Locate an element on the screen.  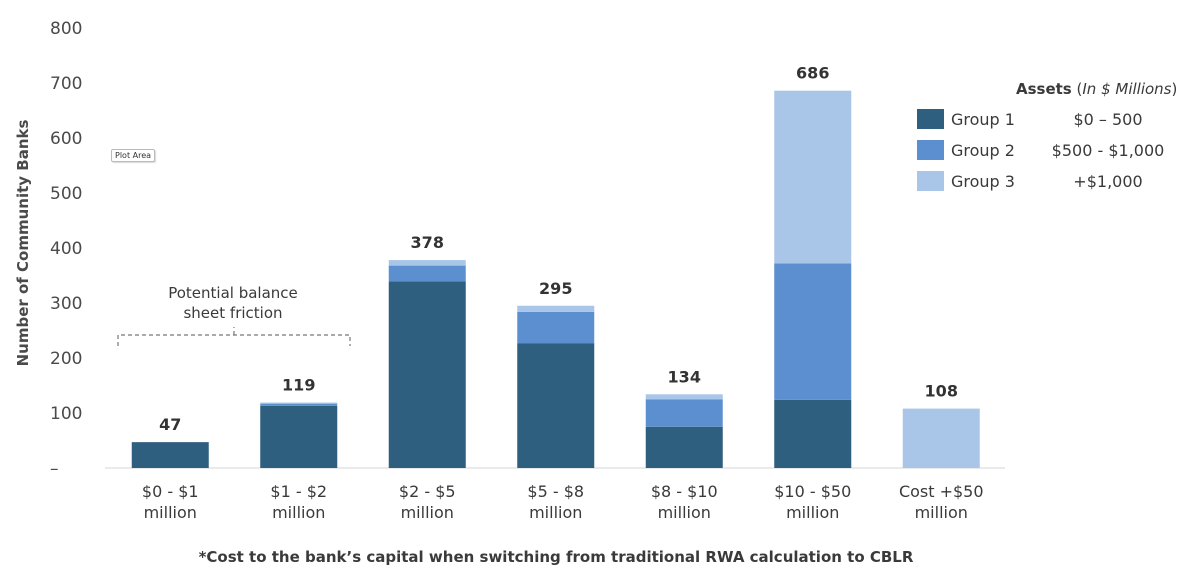
y-tick-label: 600 is located at coordinates (66, 139).